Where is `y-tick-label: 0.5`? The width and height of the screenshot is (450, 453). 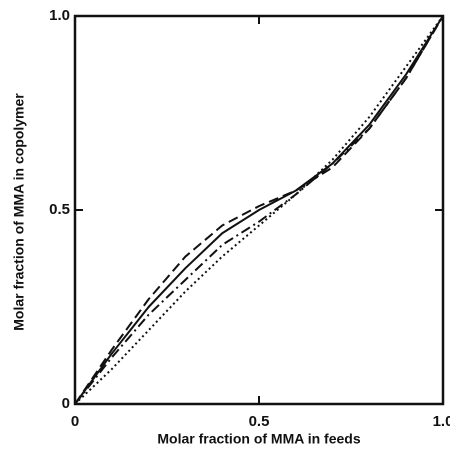
y-tick-label: 0.5 is located at coordinates (59, 209).